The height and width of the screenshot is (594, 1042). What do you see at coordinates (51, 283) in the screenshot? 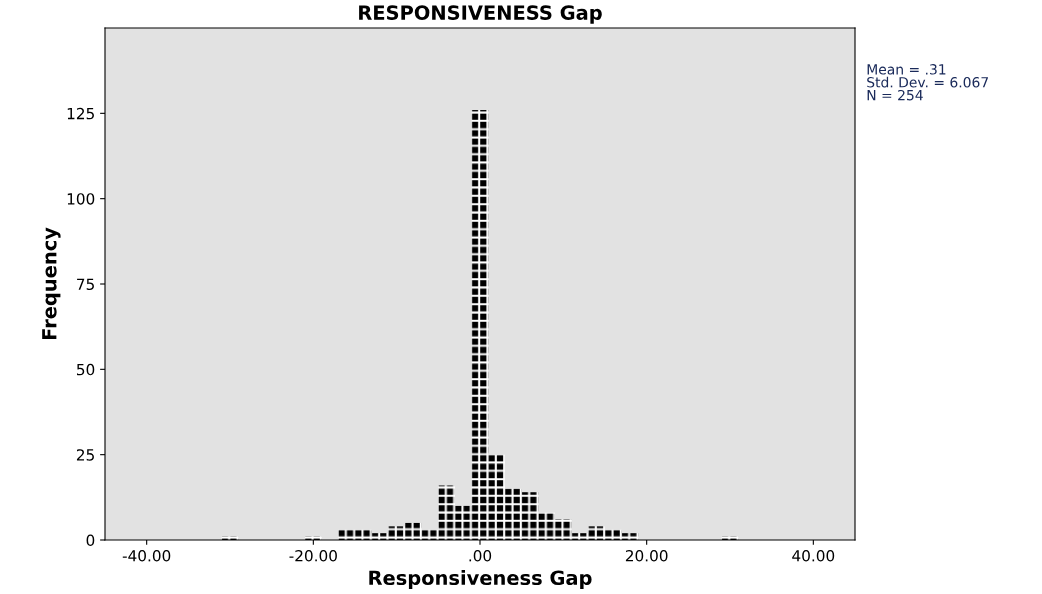
I see `y-axis-title: Frequency` at bounding box center [51, 283].